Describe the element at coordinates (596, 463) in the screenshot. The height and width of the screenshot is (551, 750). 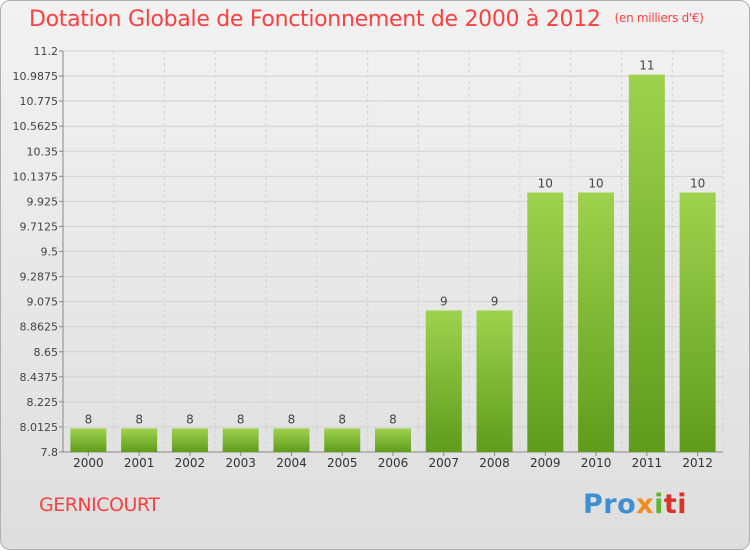
I see `x-tick-label: 2010` at that location.